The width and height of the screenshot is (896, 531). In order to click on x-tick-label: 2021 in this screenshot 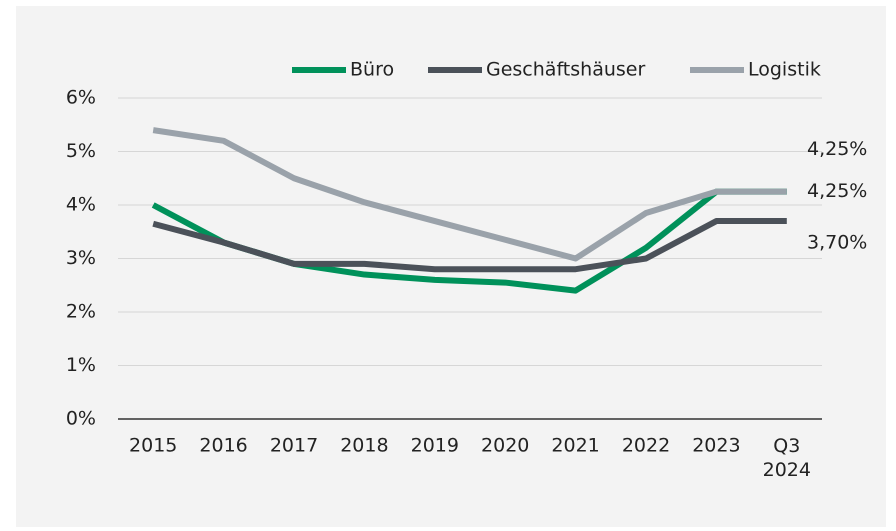, I will do `click(575, 446)`.